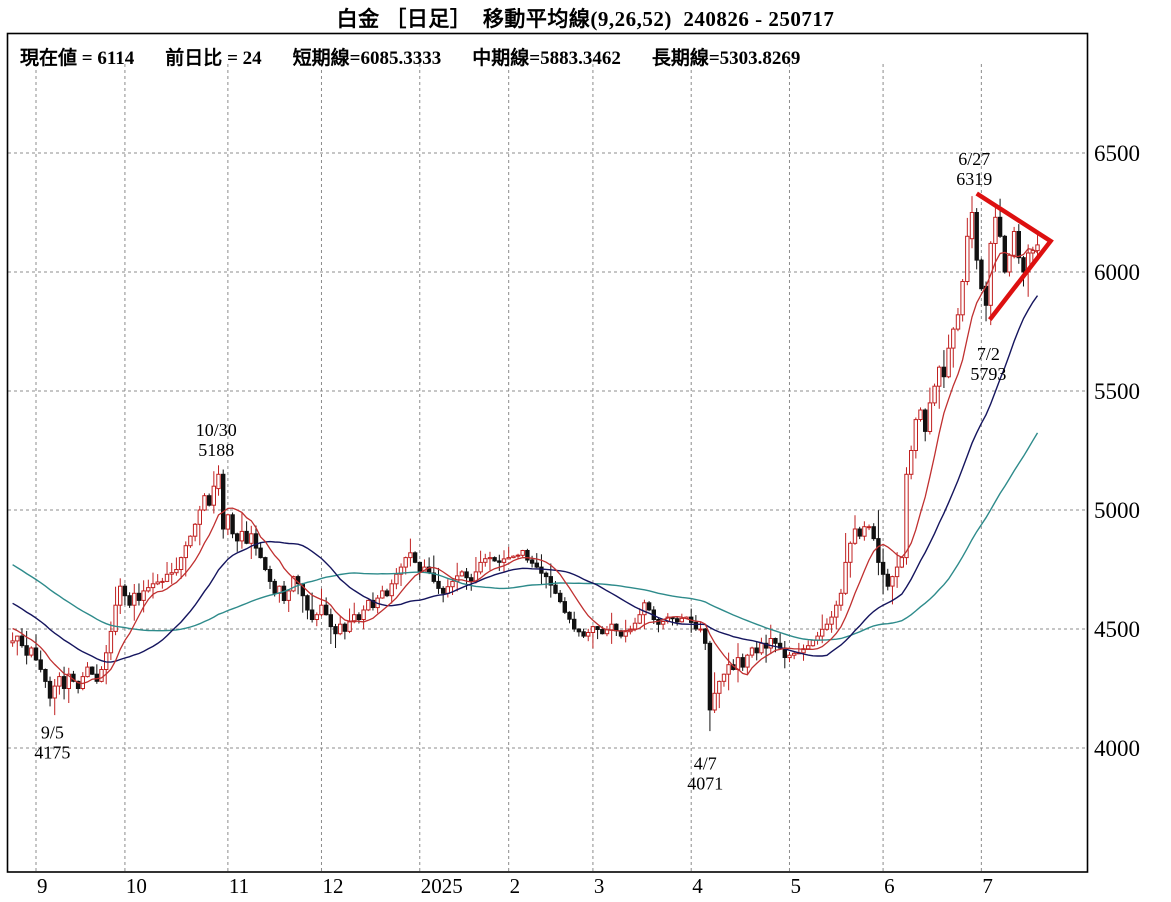  What do you see at coordinates (585, 19) in the screenshot?
I see `chart-title: 白金 ［日足］ 移動平均線(9,26,52) 240826 - 250717` at bounding box center [585, 19].